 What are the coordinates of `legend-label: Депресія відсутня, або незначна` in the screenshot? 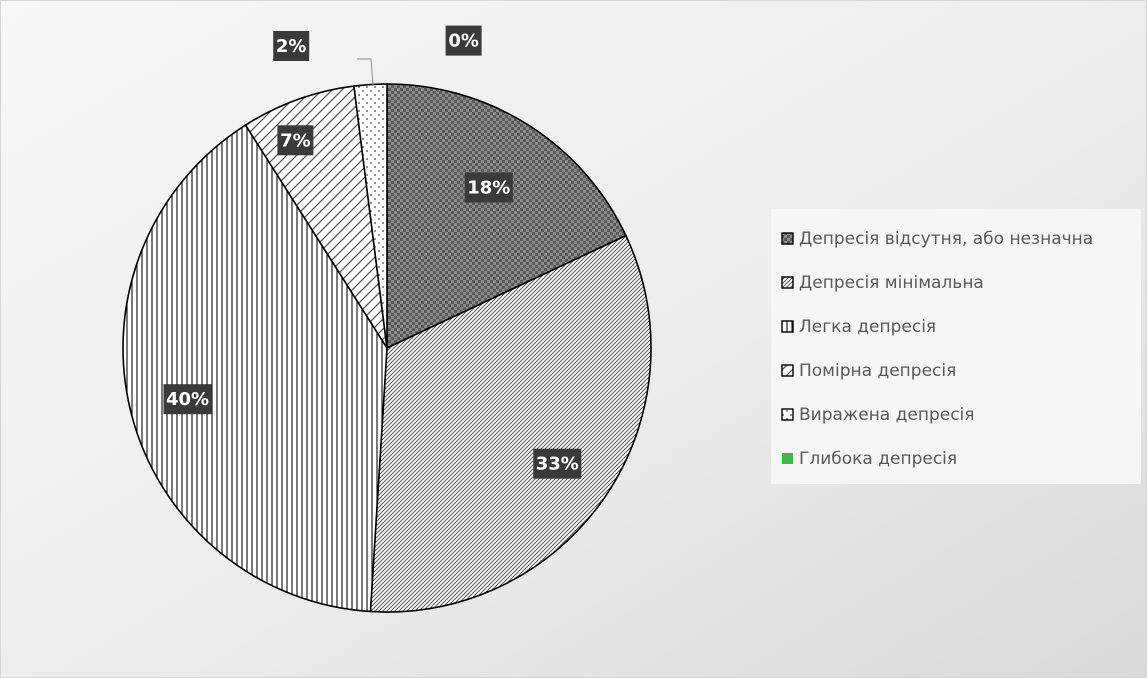 It's located at (946, 239).